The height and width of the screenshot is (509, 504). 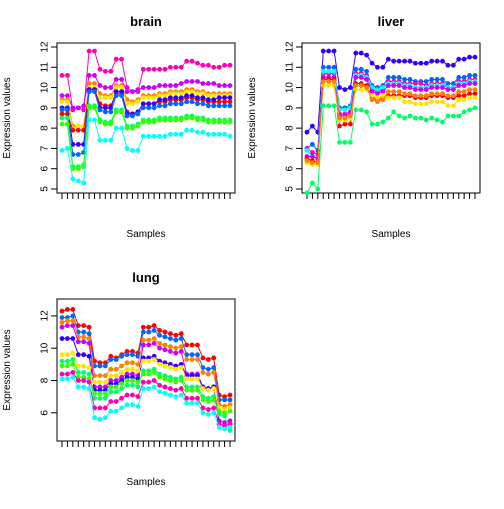 What do you see at coordinates (45, 67) in the screenshot?
I see `y-tick-label: 11` at bounding box center [45, 67].